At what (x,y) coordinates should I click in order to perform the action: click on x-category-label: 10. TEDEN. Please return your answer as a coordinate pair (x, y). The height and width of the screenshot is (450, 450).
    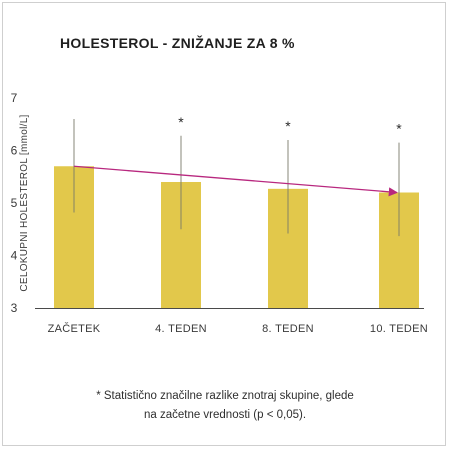
    Looking at the image, I should click on (399, 329).